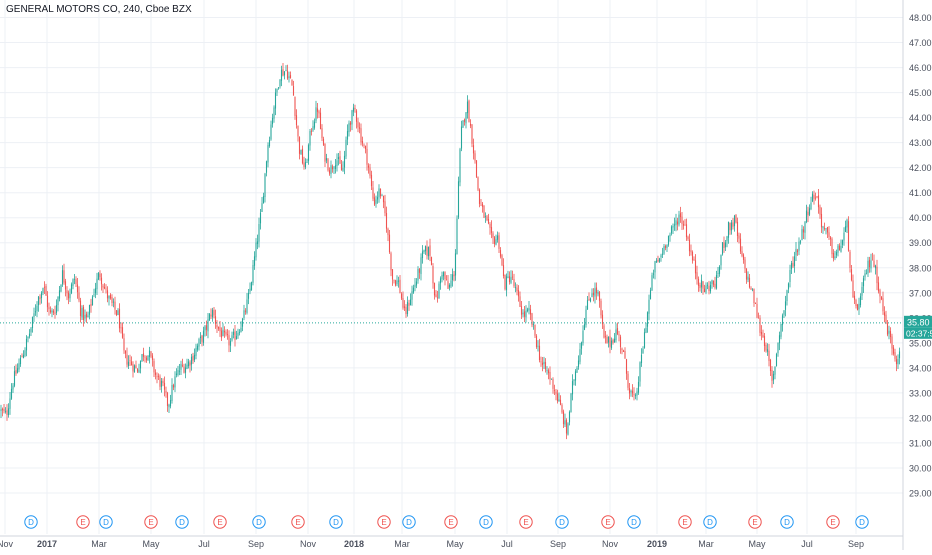 Image resolution: width=932 pixels, height=555 pixels. Describe the element at coordinates (920, 93) in the screenshot. I see `y-tick-label: 45.00` at that location.